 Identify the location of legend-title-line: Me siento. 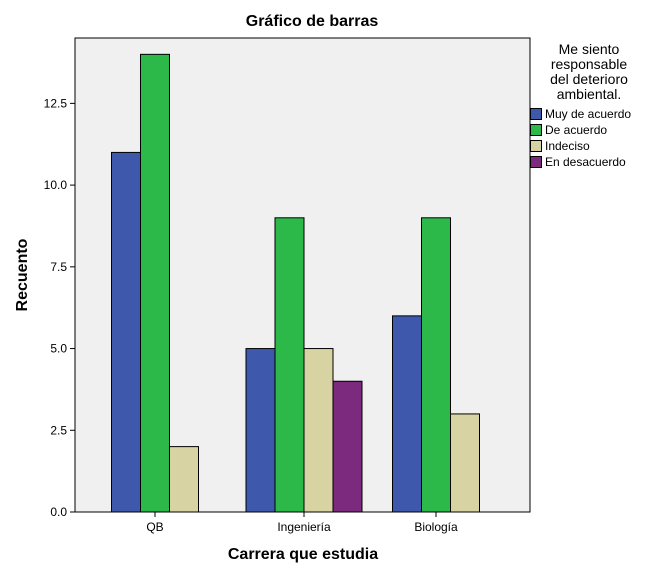
(589, 49).